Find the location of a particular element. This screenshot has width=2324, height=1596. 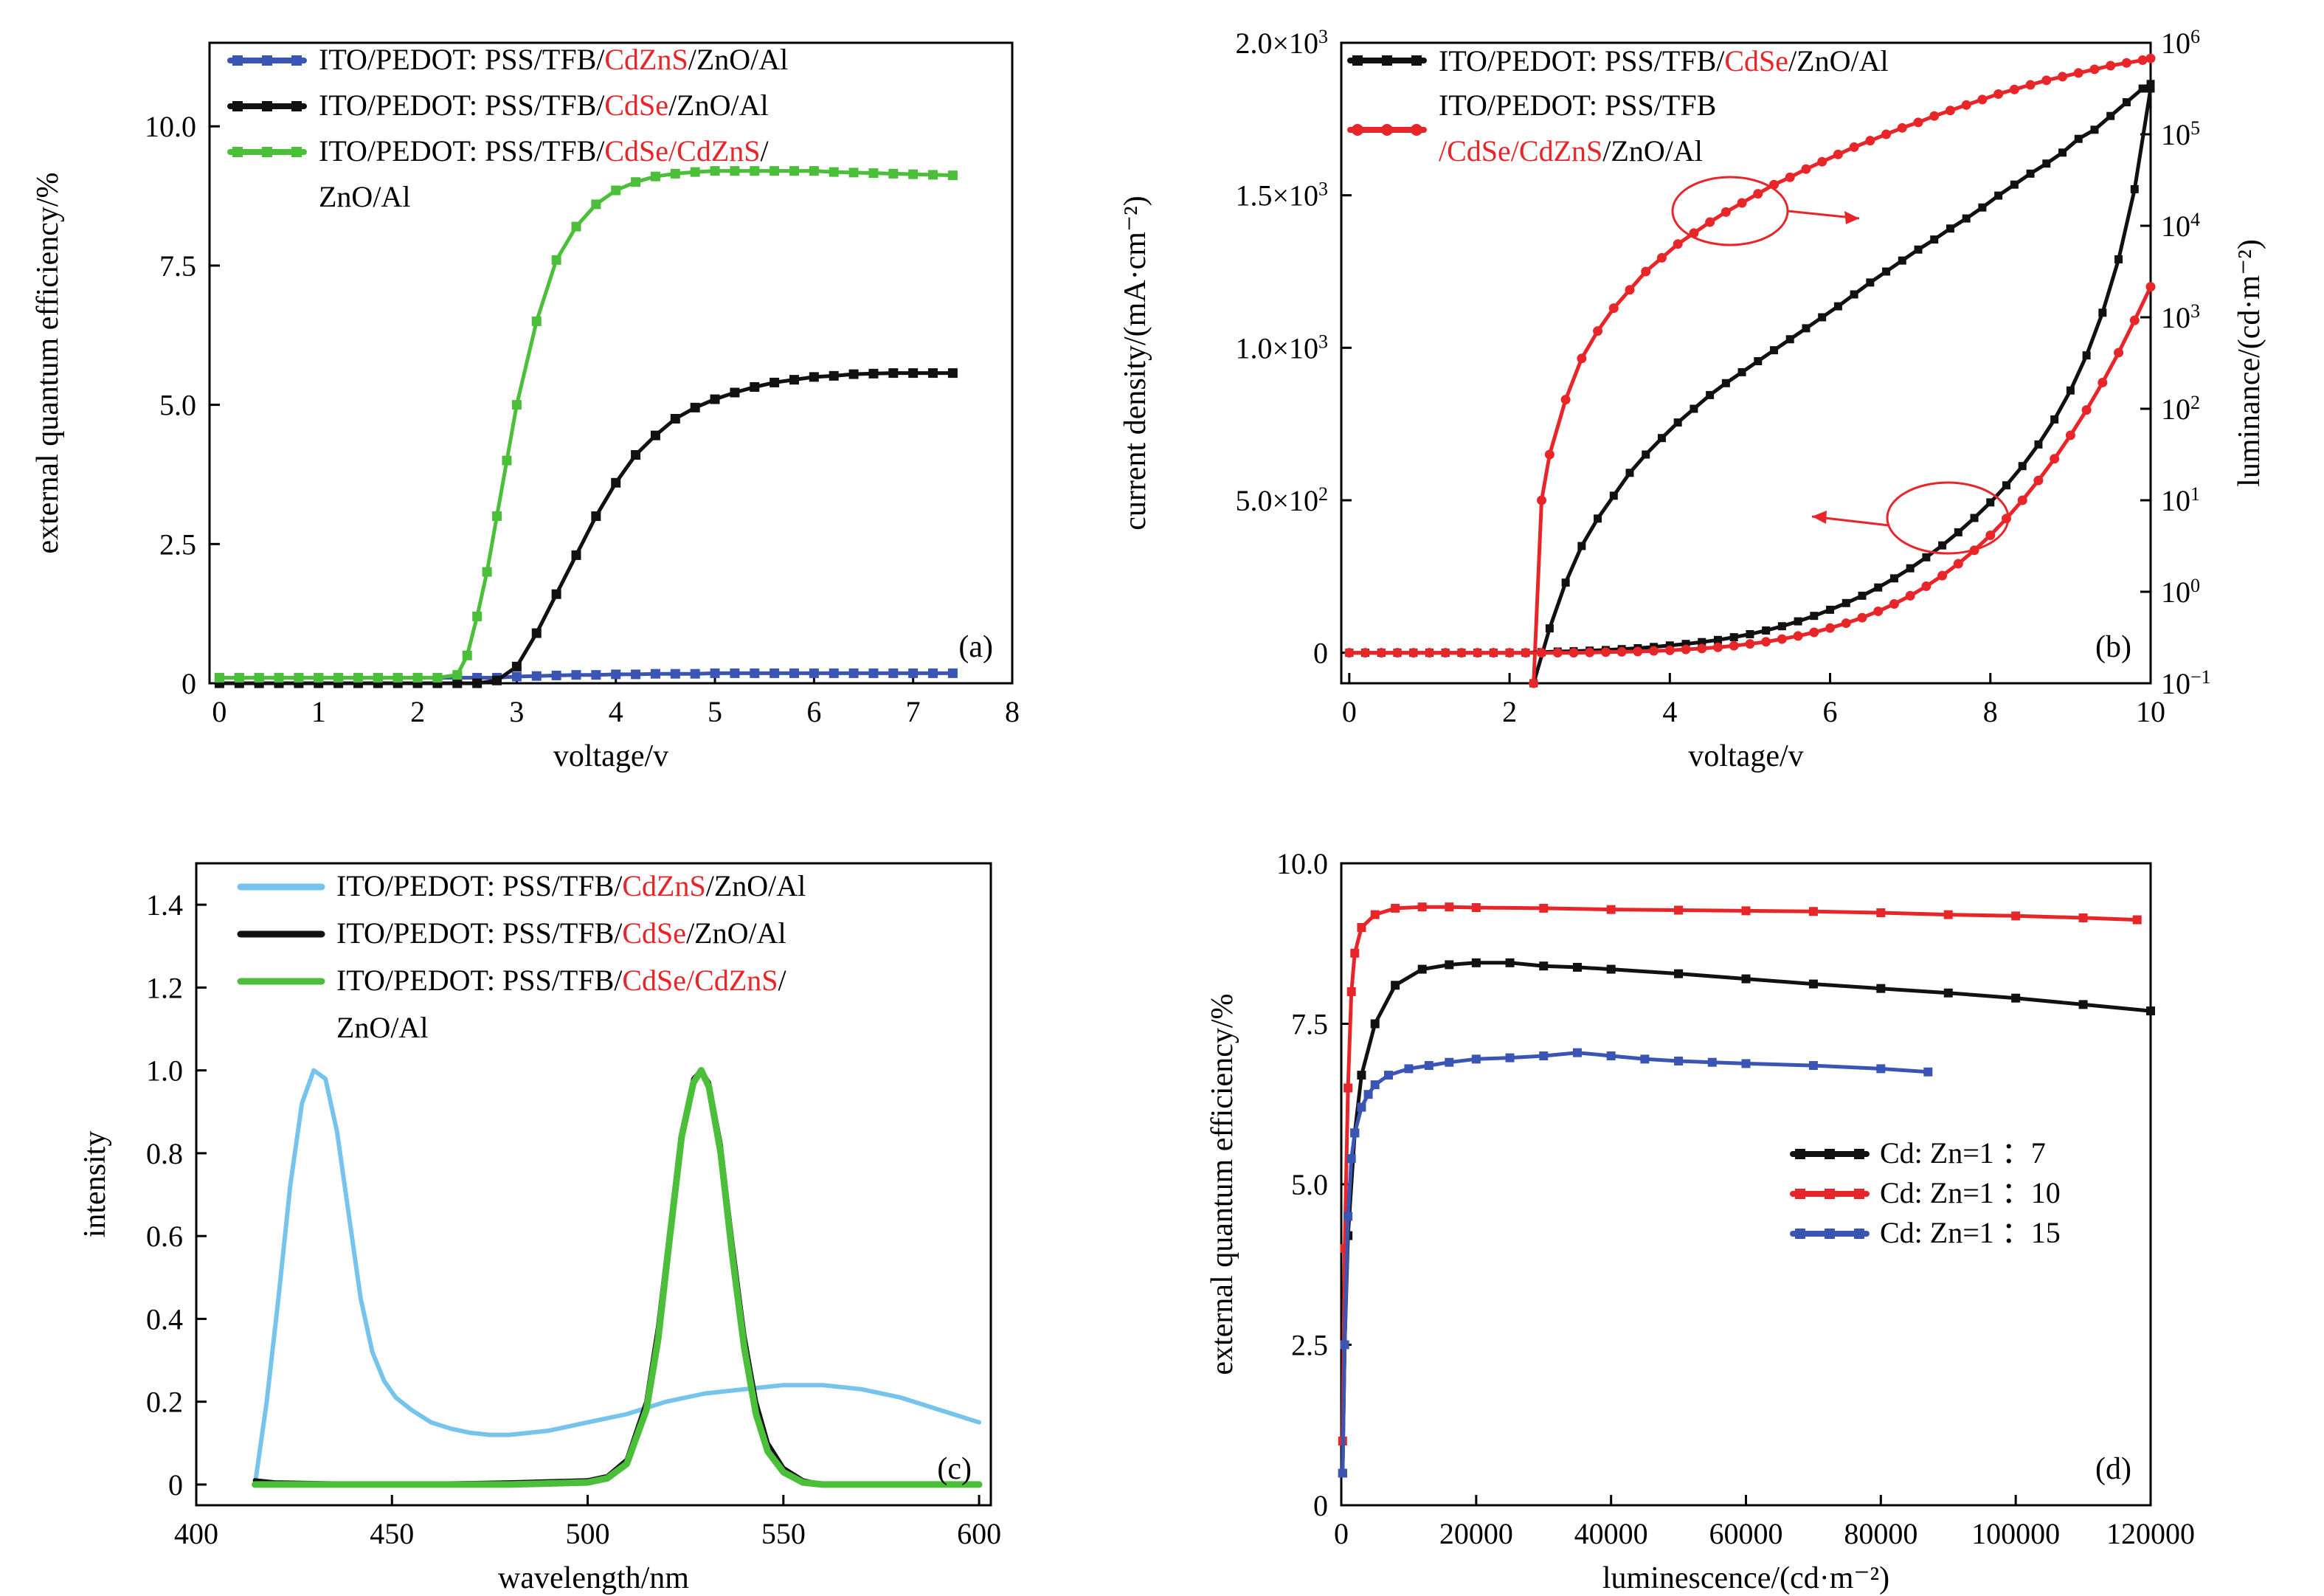

y-axis-title-b: current density/(mA·cm⁻²) is located at coordinates (1135, 363).